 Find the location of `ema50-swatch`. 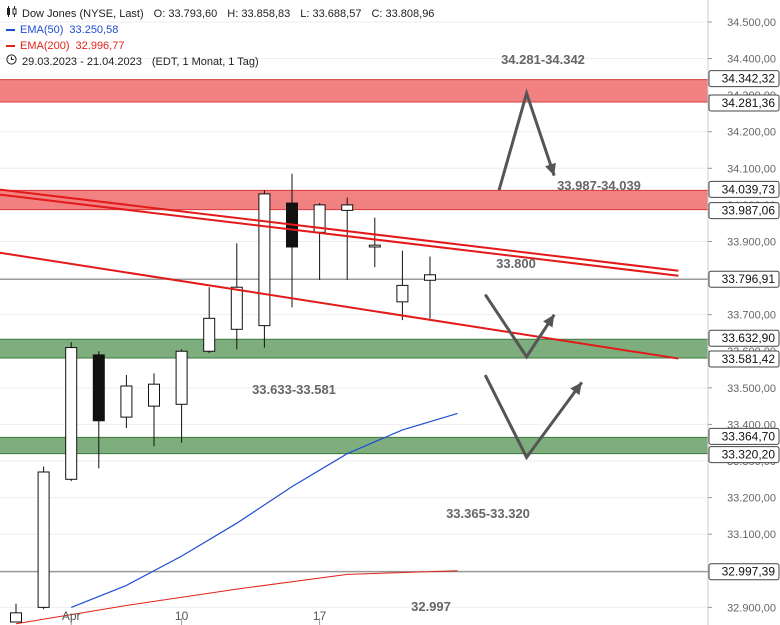

ema50-swatch is located at coordinates (10, 30).